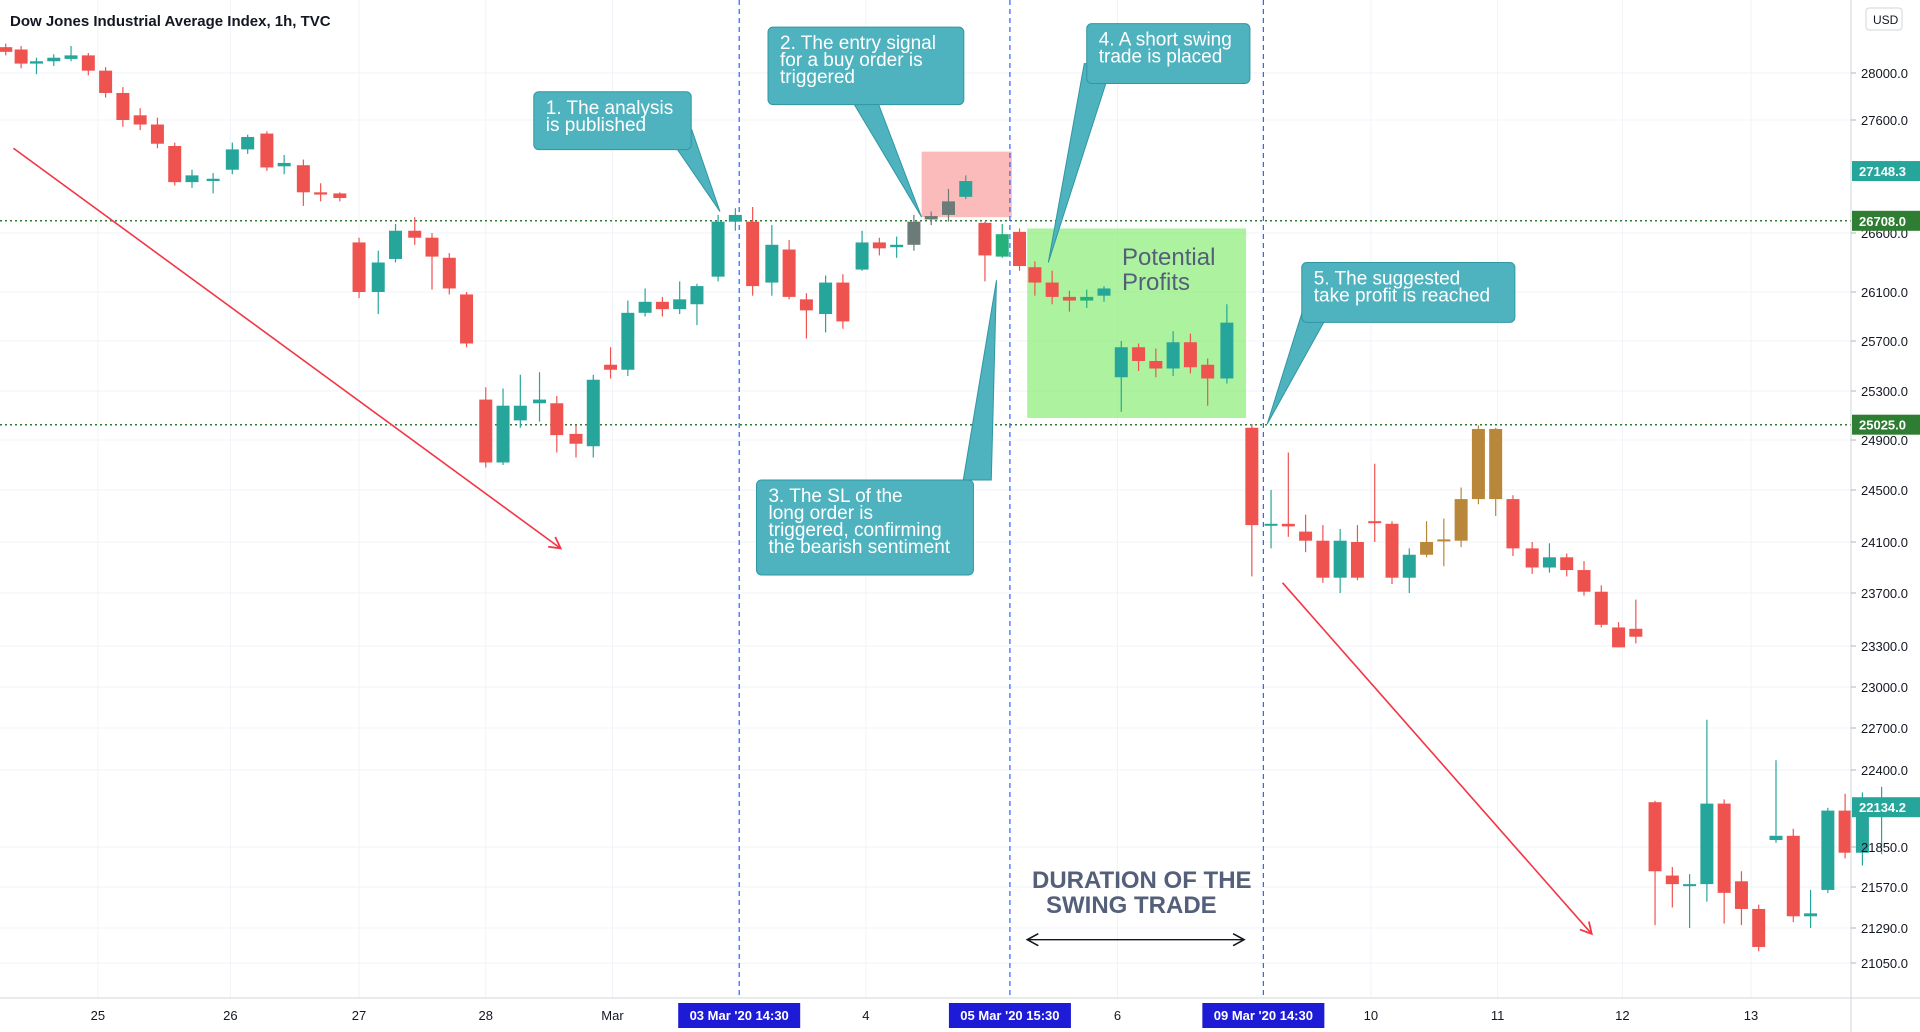 This screenshot has height=1032, width=1920. What do you see at coordinates (1886, 424) in the screenshot?
I see `price-level-tag` at bounding box center [1886, 424].